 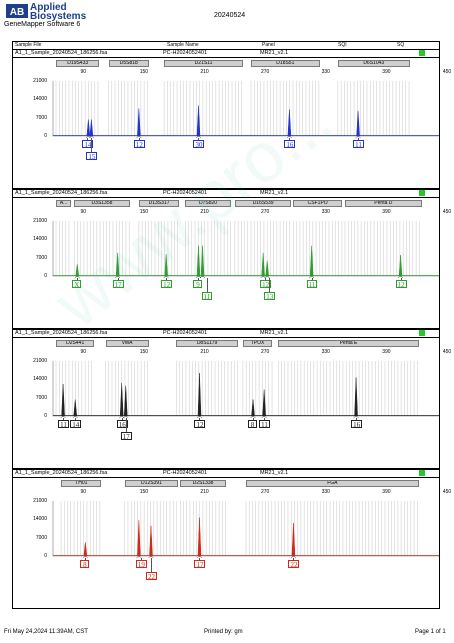 I want to click on allele-label: 19, so click(x=141, y=564).